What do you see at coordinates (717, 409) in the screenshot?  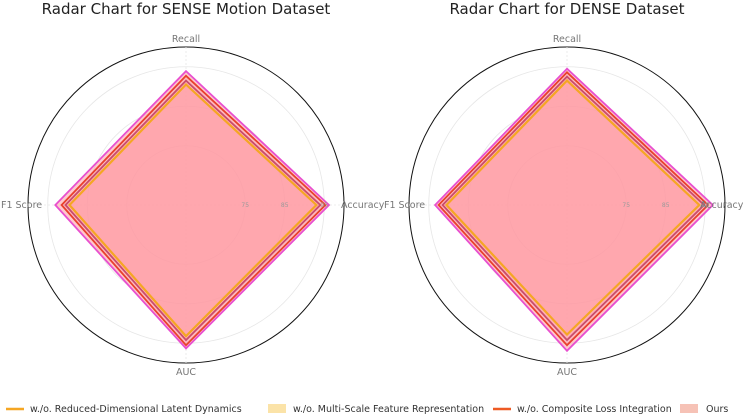 I see `legend-label: Ours` at bounding box center [717, 409].